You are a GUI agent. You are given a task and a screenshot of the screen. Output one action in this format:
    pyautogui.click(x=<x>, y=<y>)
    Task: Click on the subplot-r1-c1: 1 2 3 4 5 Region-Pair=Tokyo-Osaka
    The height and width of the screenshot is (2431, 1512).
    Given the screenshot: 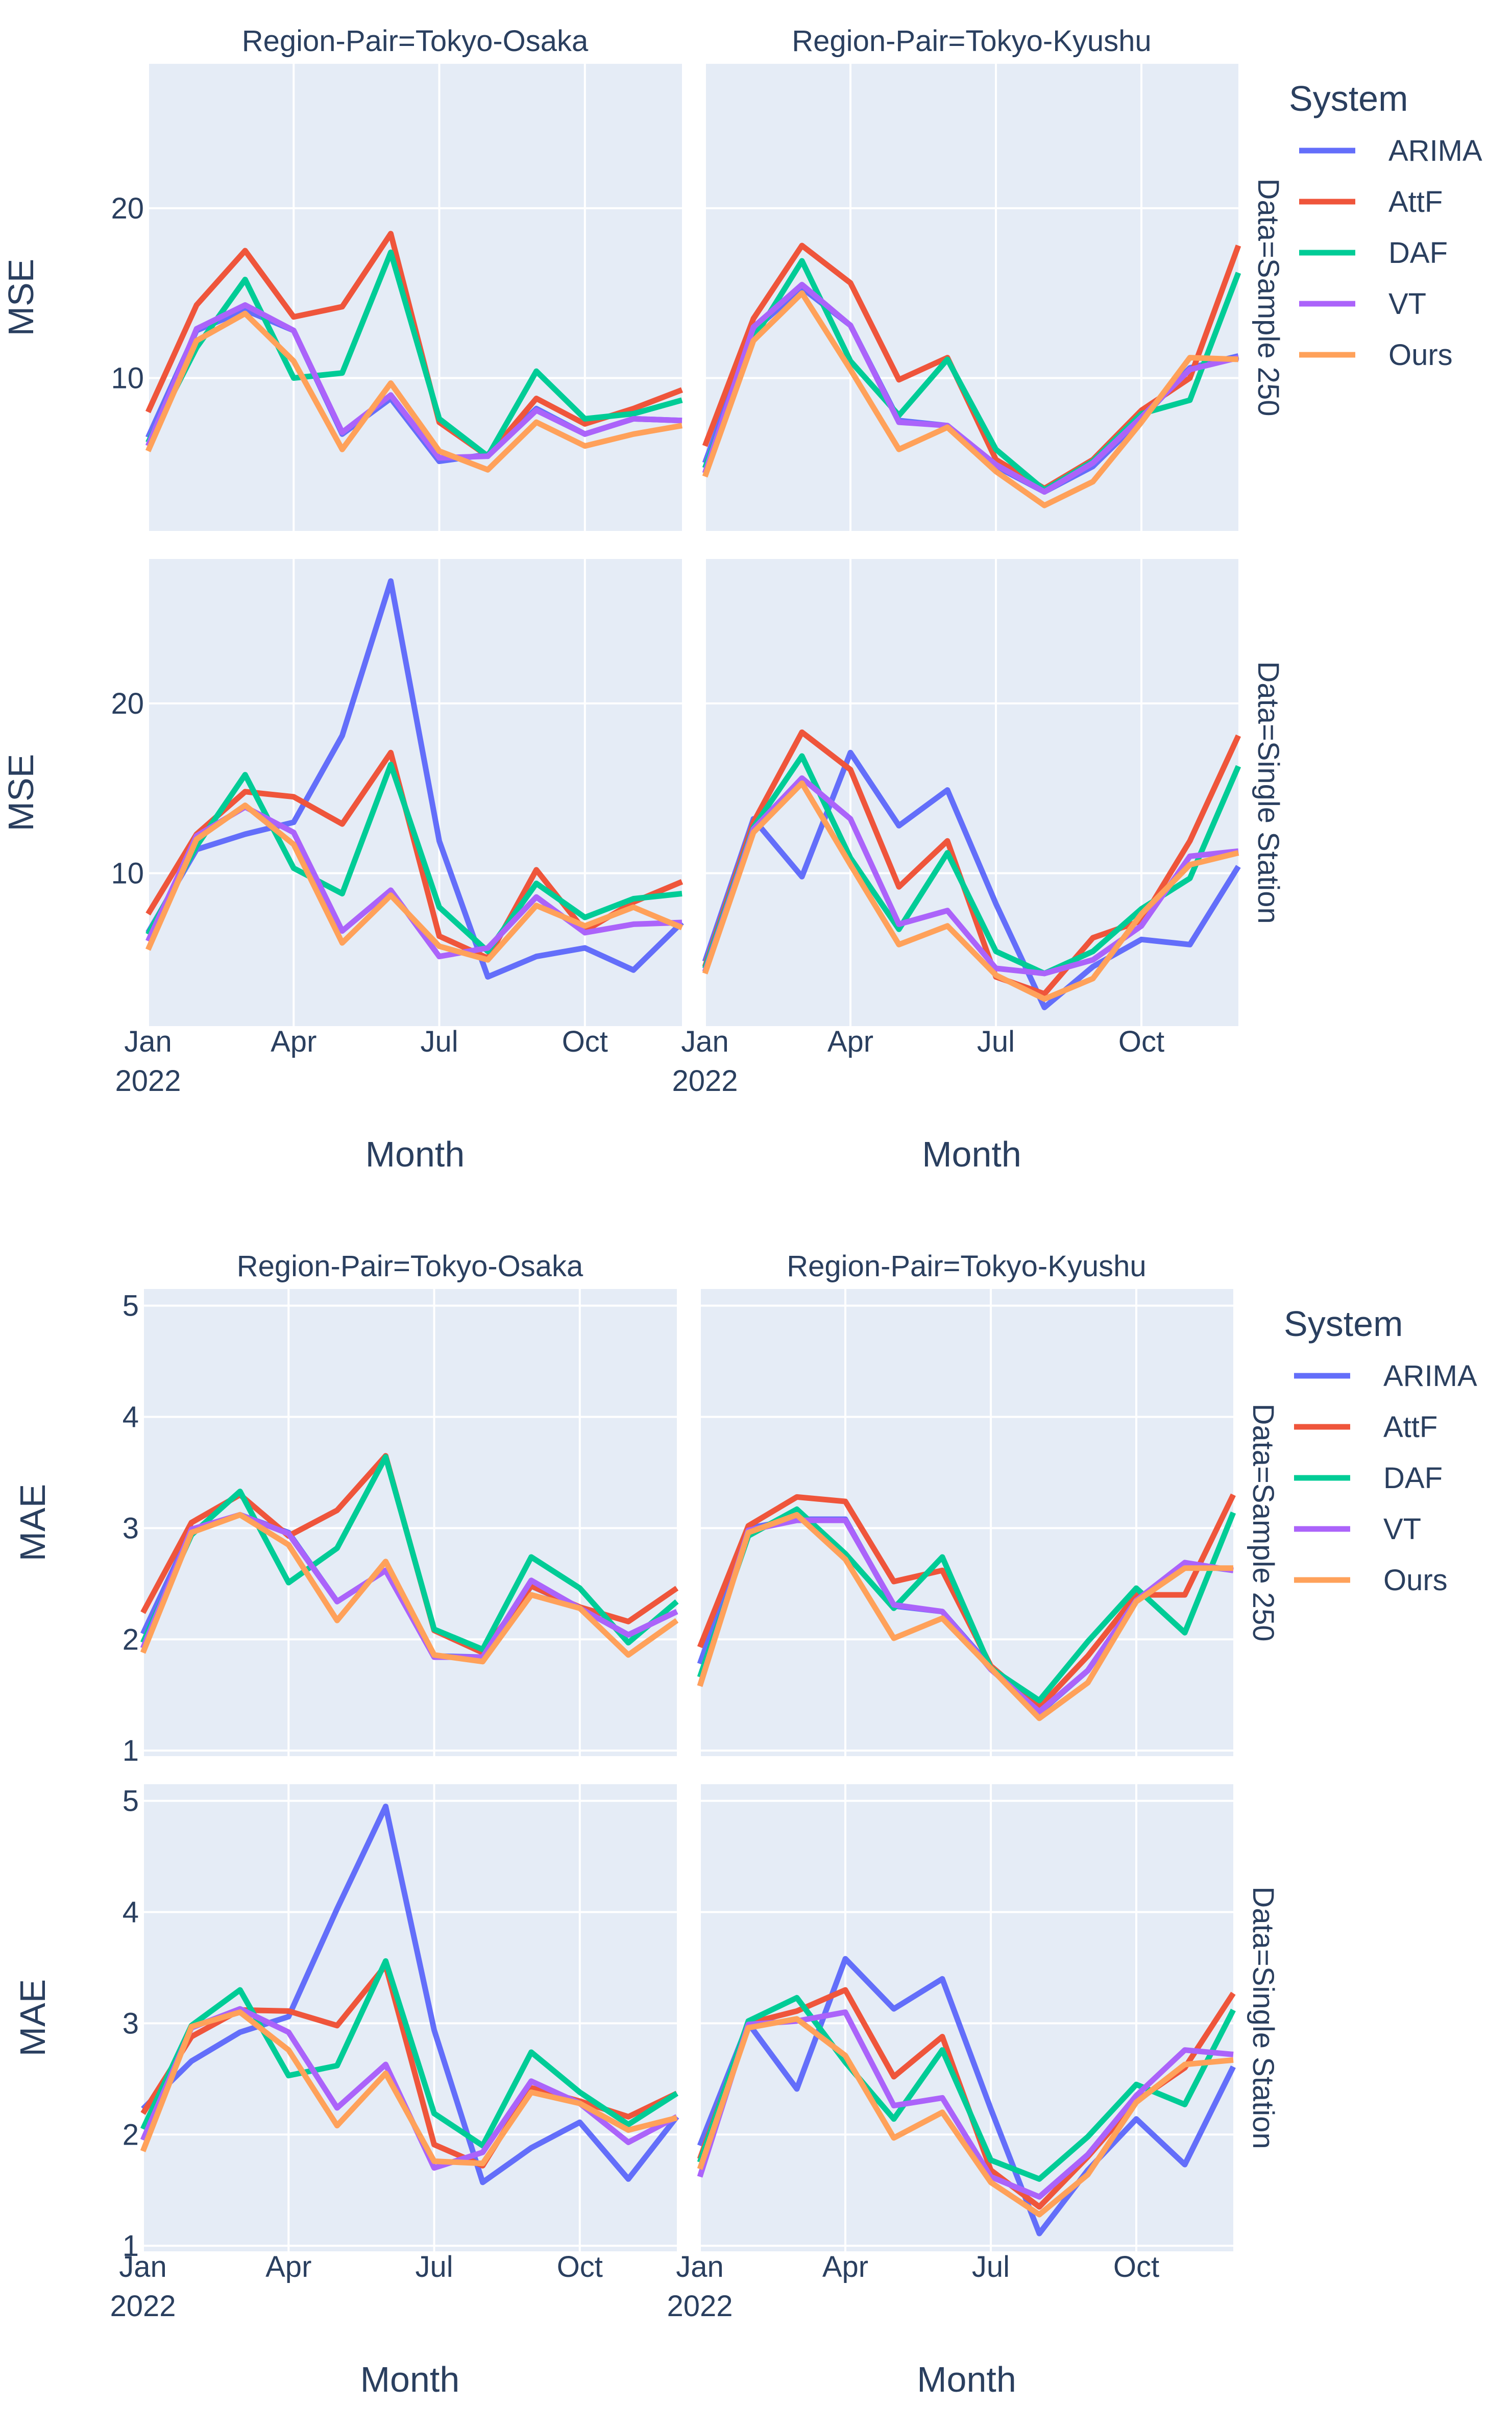 What is the action you would take?
    pyautogui.click(x=401, y=1508)
    